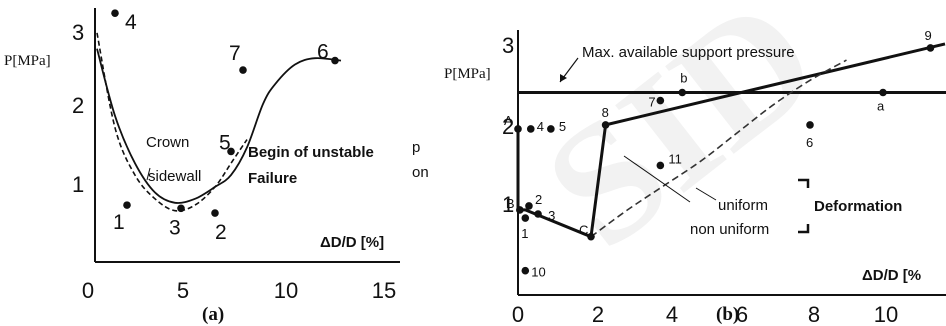  Describe the element at coordinates (706, 194) in the screenshot. I see `chart-b-uniform-pointer` at that location.